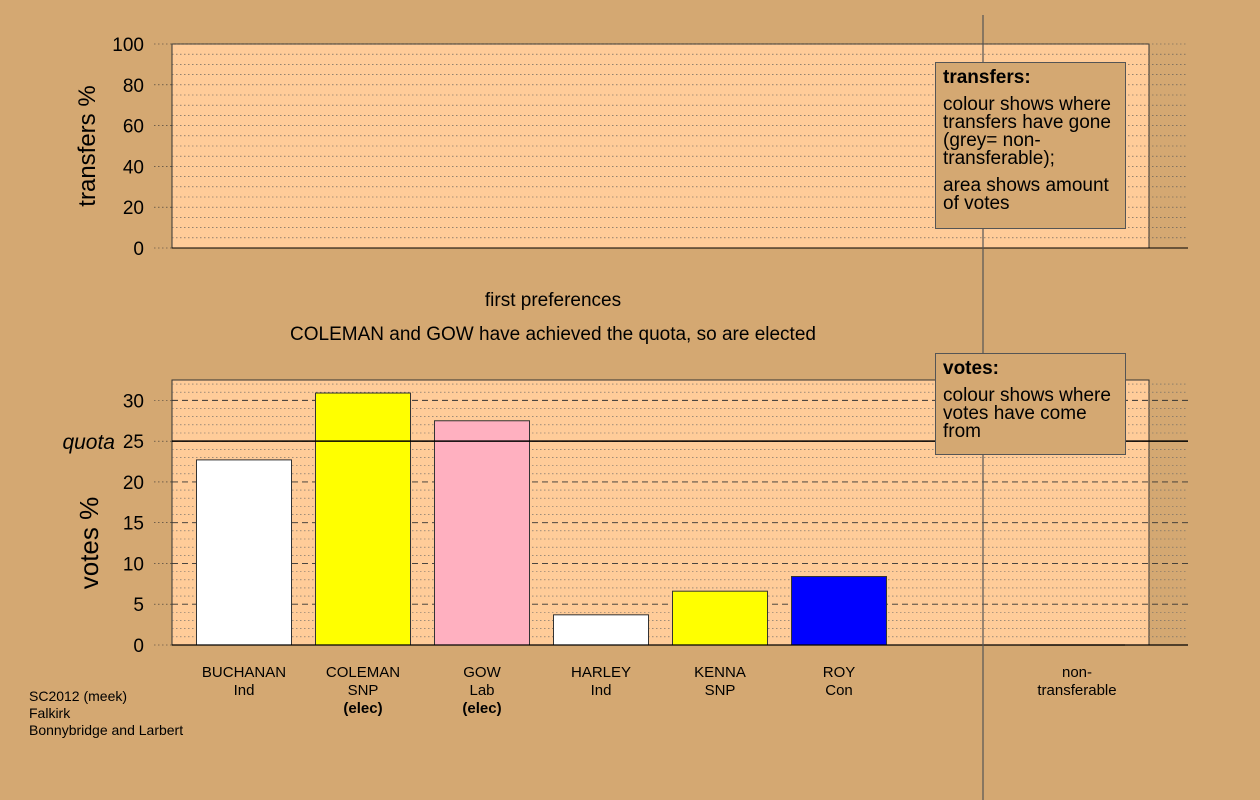 Image resolution: width=1260 pixels, height=800 pixels. What do you see at coordinates (1077, 672) in the screenshot?
I see `nontransferable-label-line1: non-` at bounding box center [1077, 672].